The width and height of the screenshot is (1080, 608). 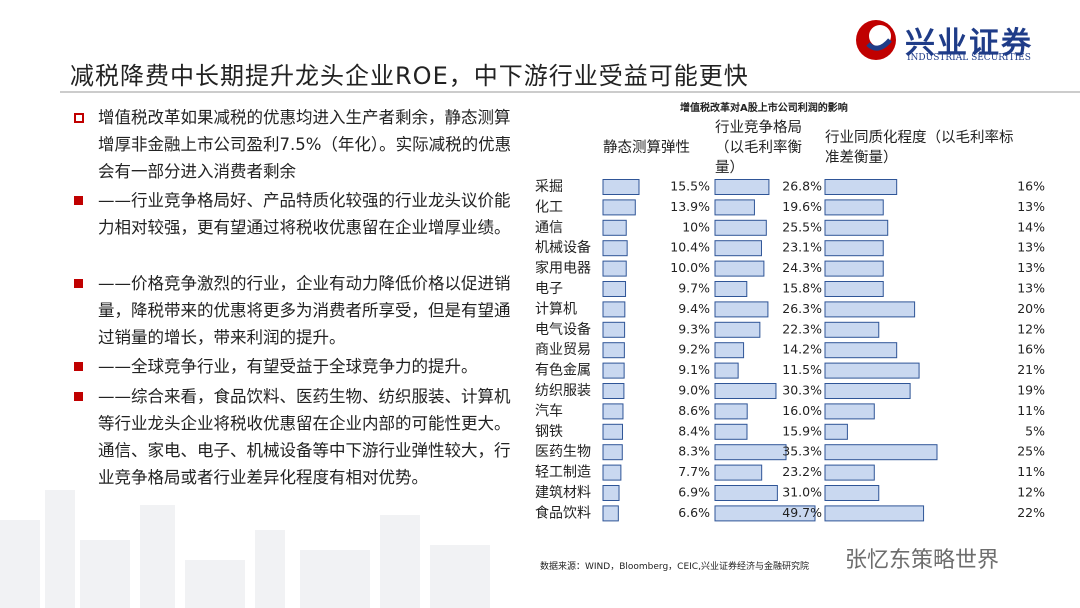 What do you see at coordinates (802, 308) in the screenshot?
I see `value-label: 26.3%` at bounding box center [802, 308].